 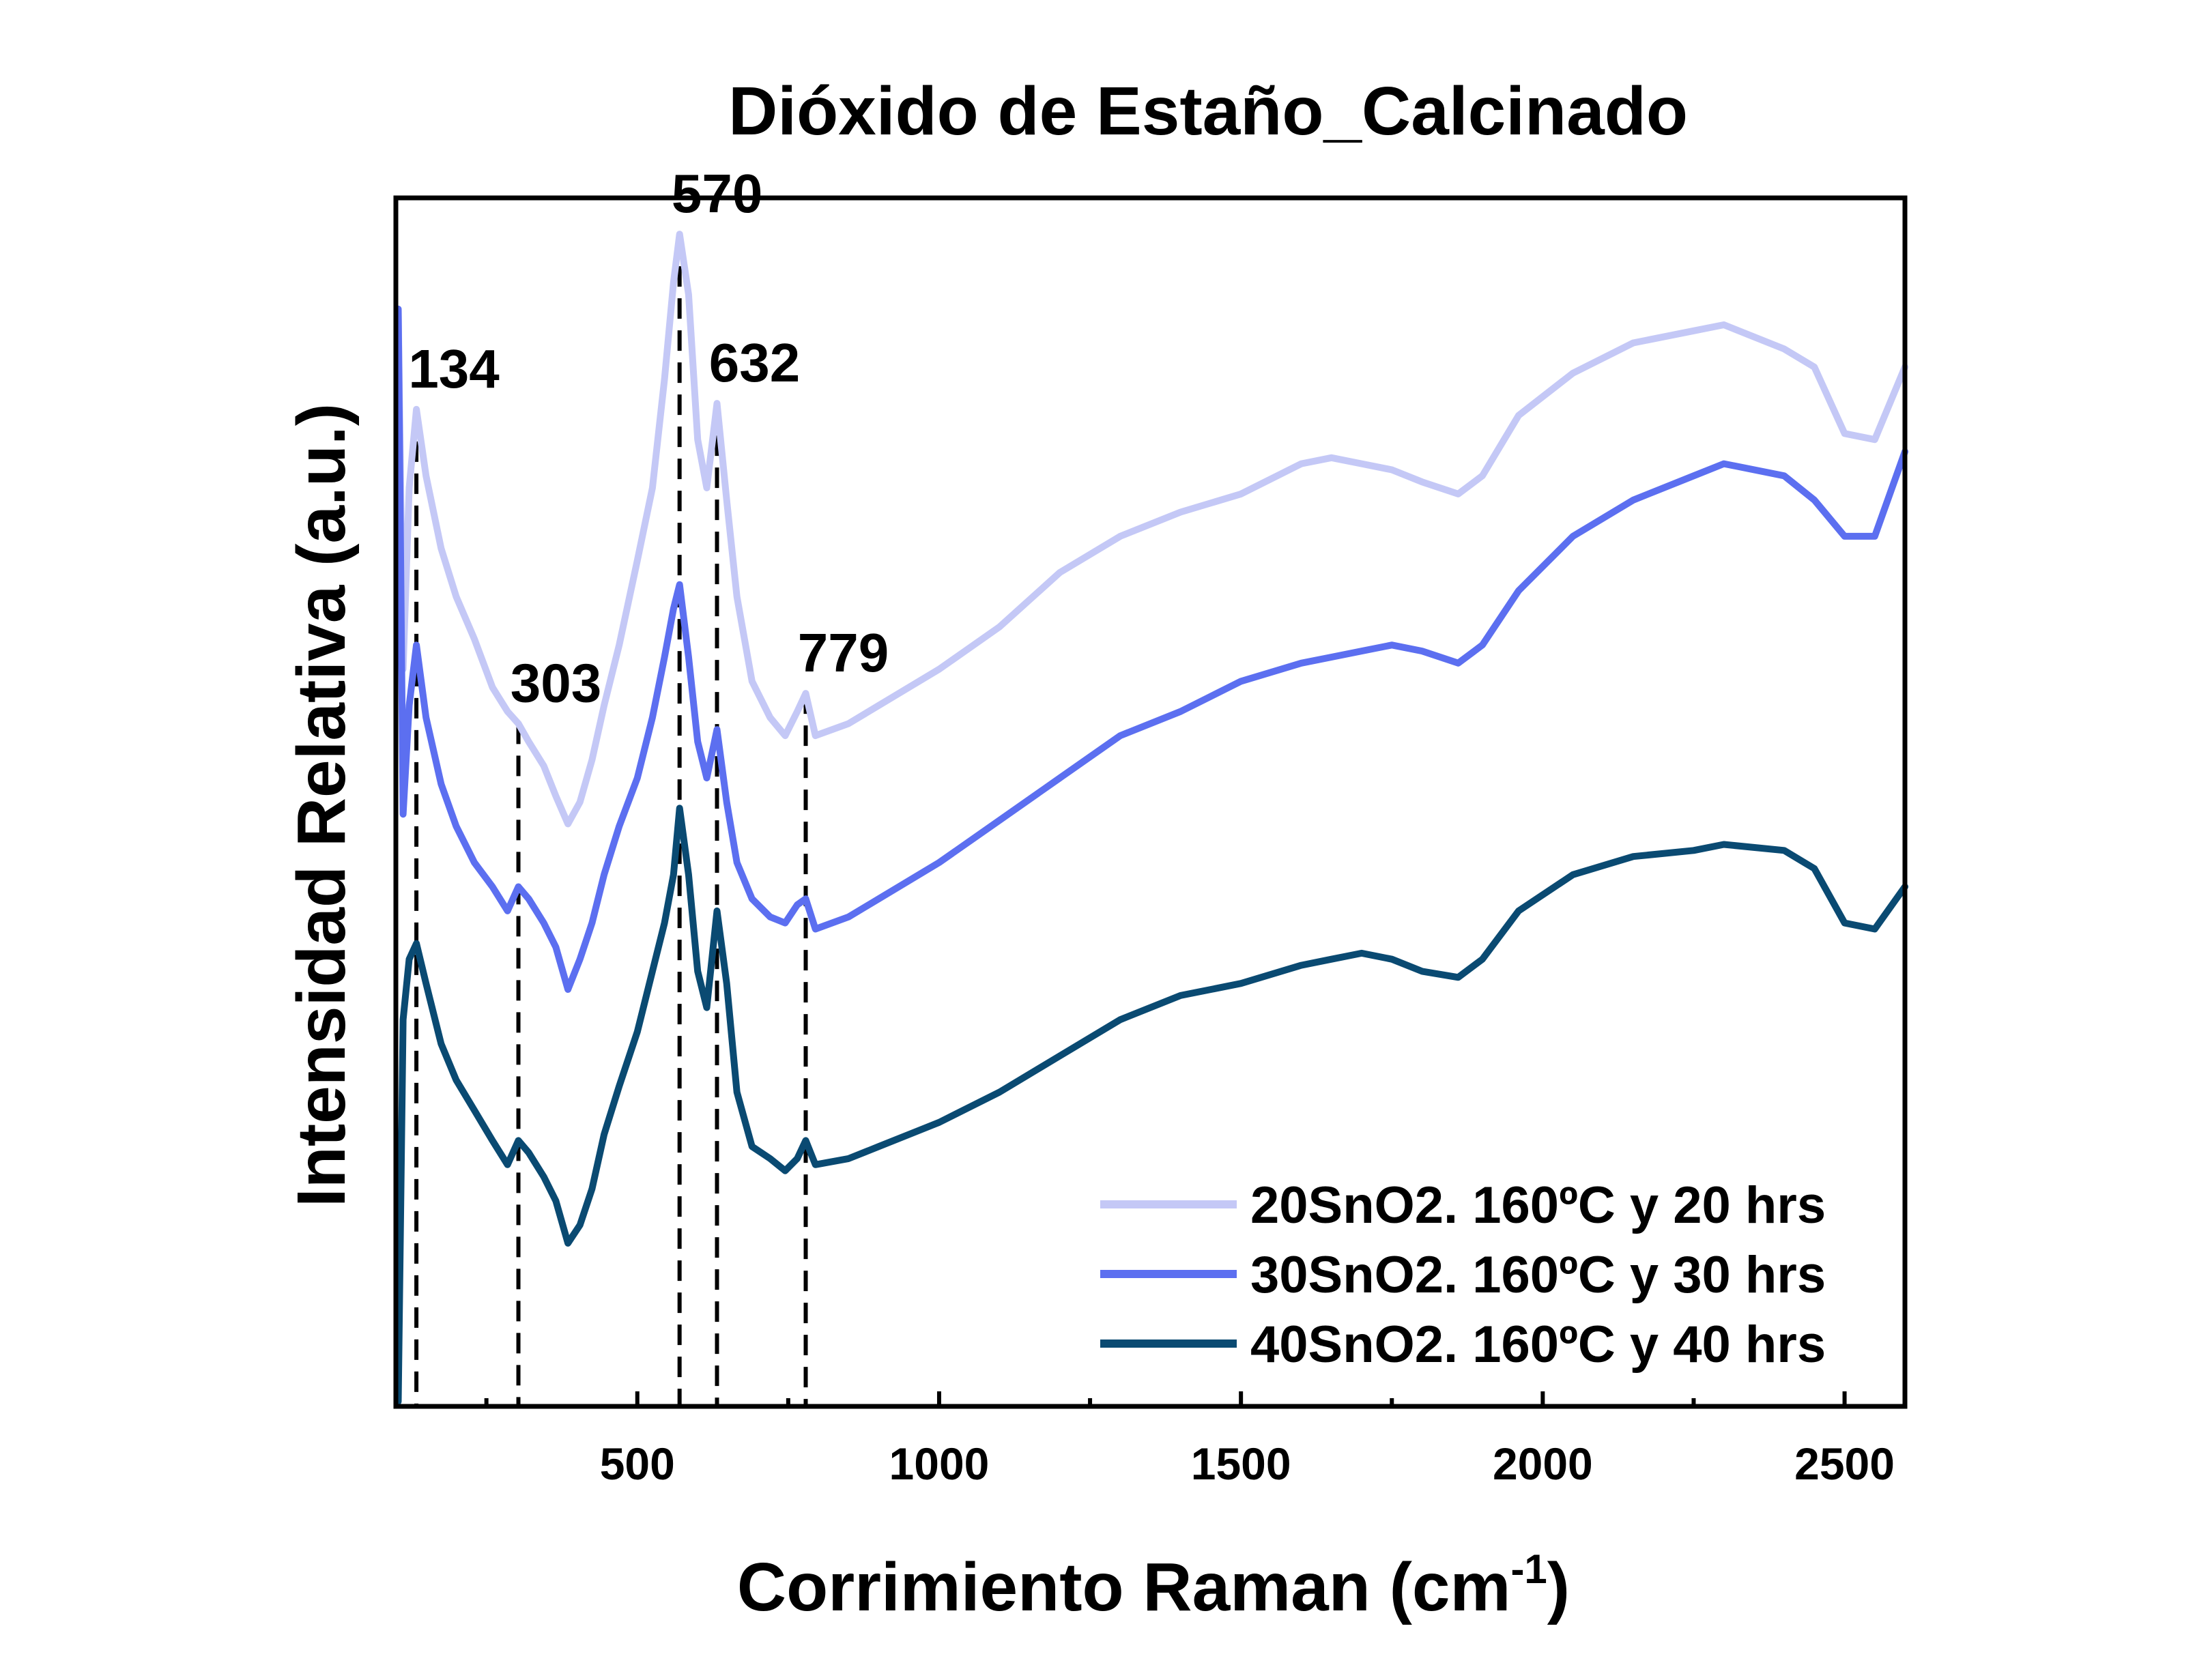 I want to click on peak-reference-lines, so click(x=611, y=820).